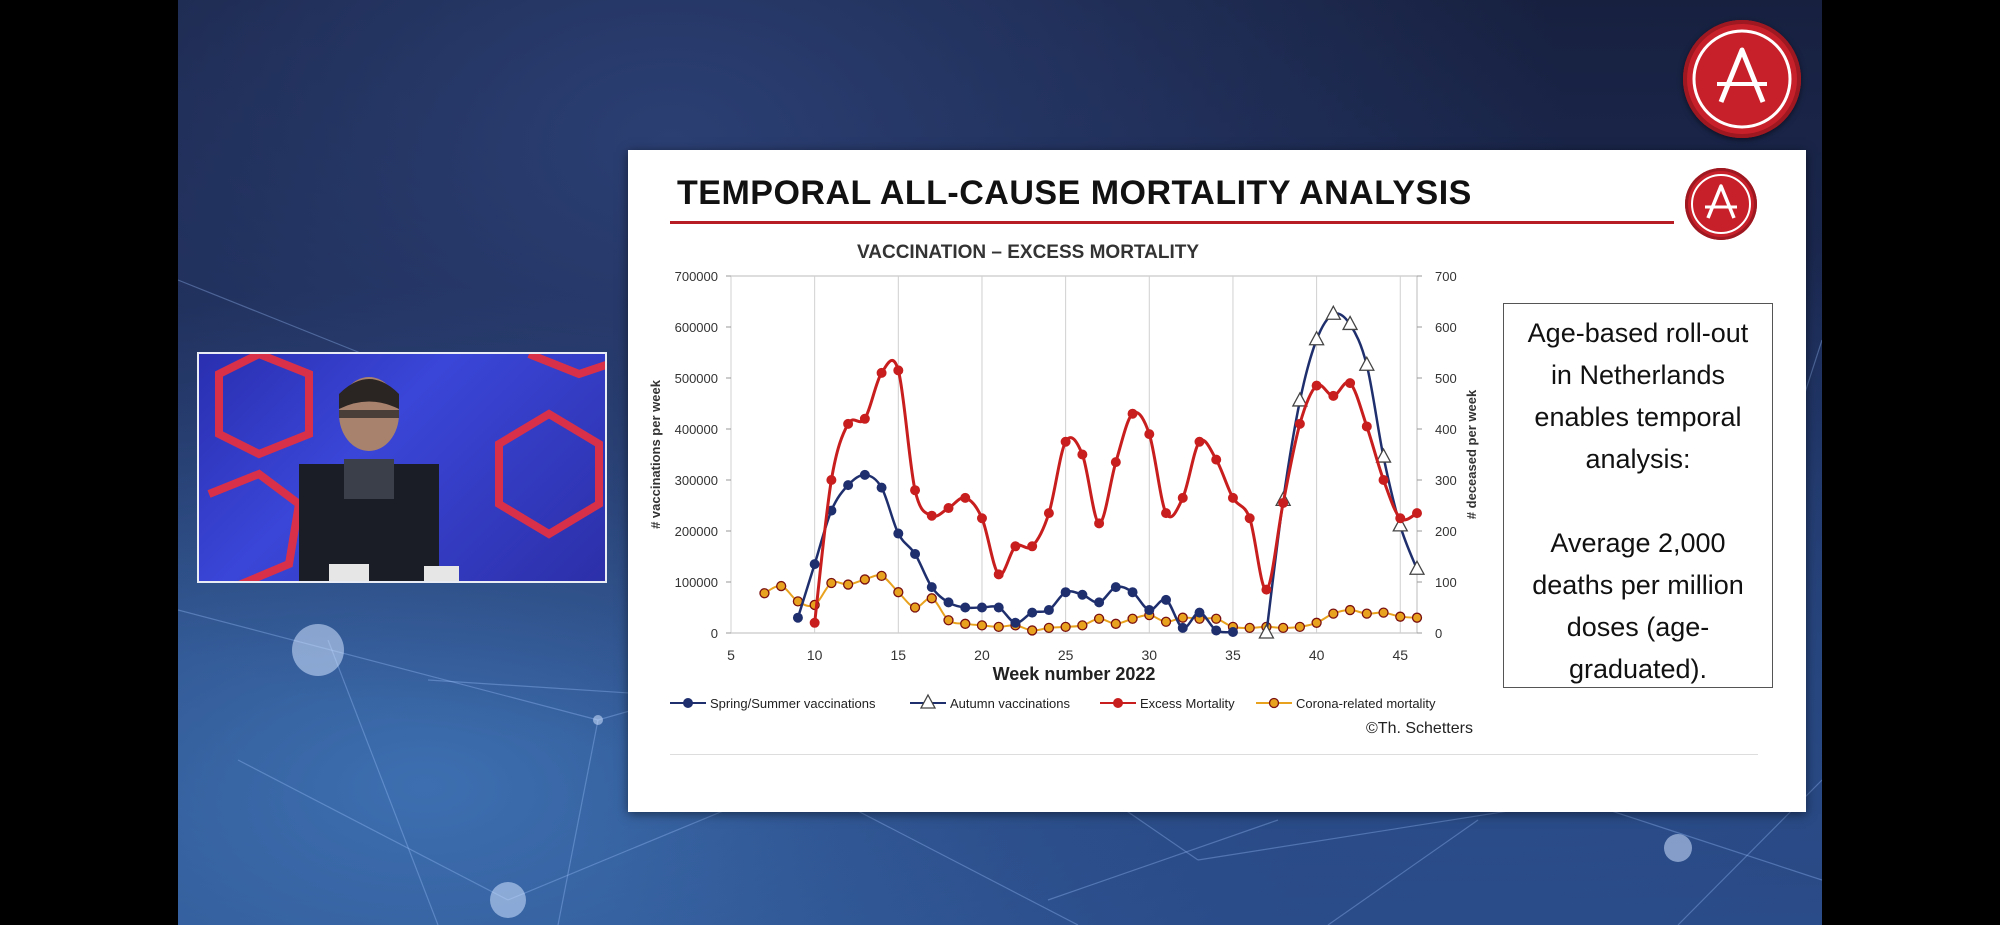 Image resolution: width=2000 pixels, height=925 pixels. I want to click on y-axis-label-left: # vaccinations per week, so click(655, 454).